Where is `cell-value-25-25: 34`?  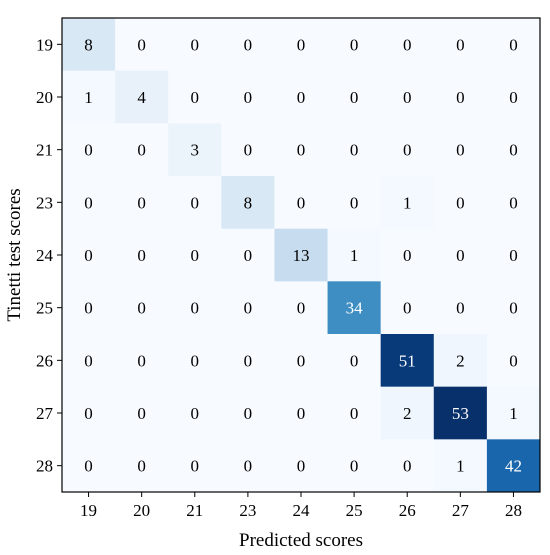 cell-value-25-25: 34 is located at coordinates (355, 308).